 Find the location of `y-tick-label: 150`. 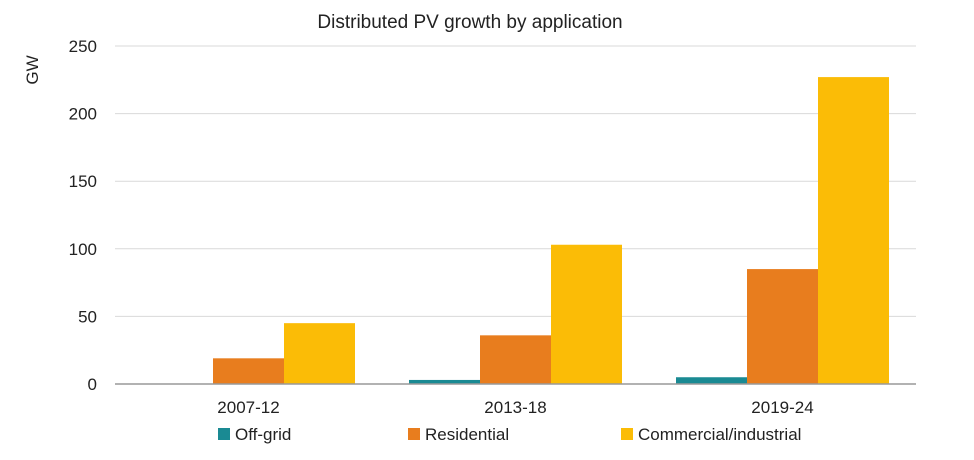

y-tick-label: 150 is located at coordinates (83, 181).